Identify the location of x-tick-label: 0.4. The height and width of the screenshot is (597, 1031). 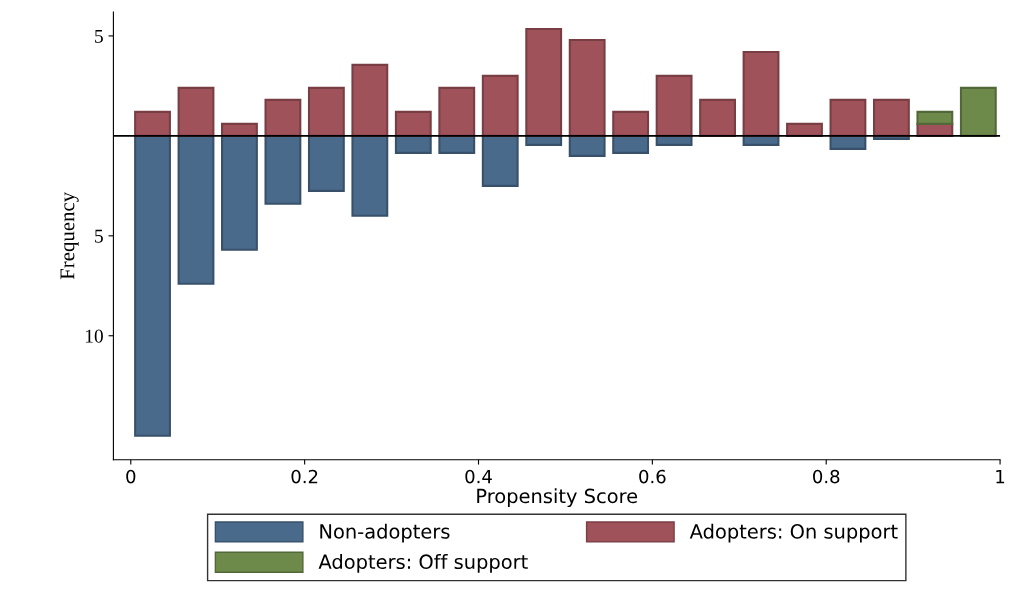
(478, 476).